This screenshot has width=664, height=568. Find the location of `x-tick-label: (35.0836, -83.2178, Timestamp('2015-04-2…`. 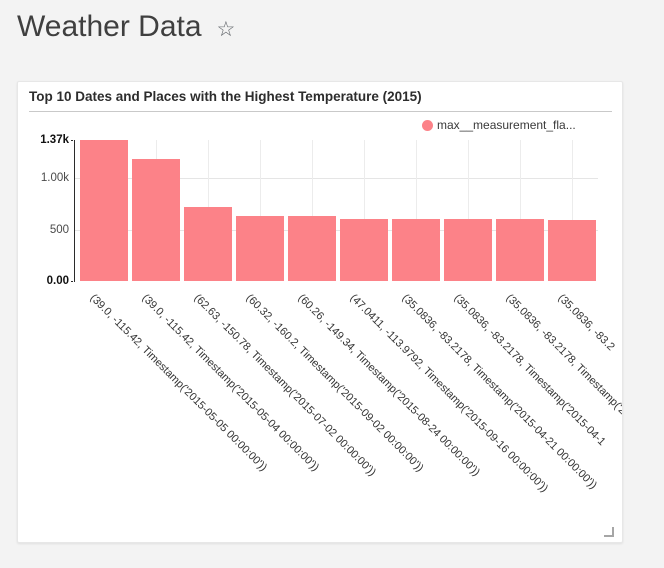

x-tick-label: (35.0836, -83.2178, Timestamp('2015-04-2… is located at coordinates (499, 392).